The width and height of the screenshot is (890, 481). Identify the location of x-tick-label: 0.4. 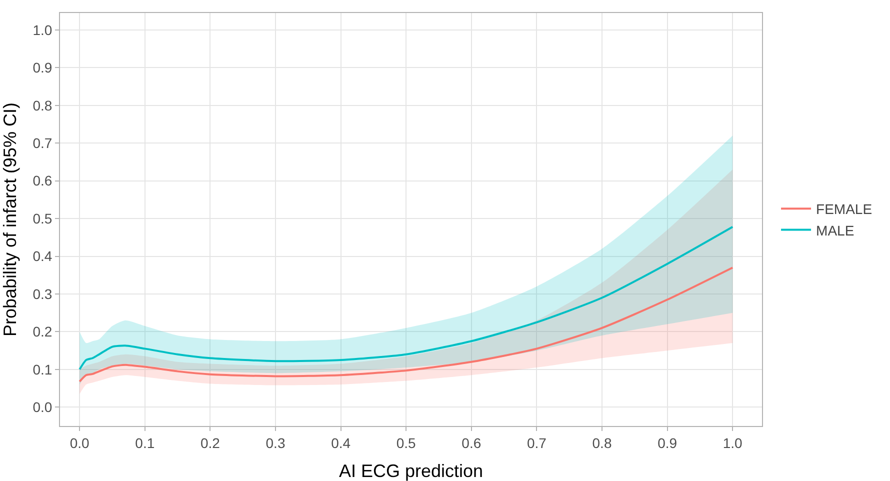
(341, 442).